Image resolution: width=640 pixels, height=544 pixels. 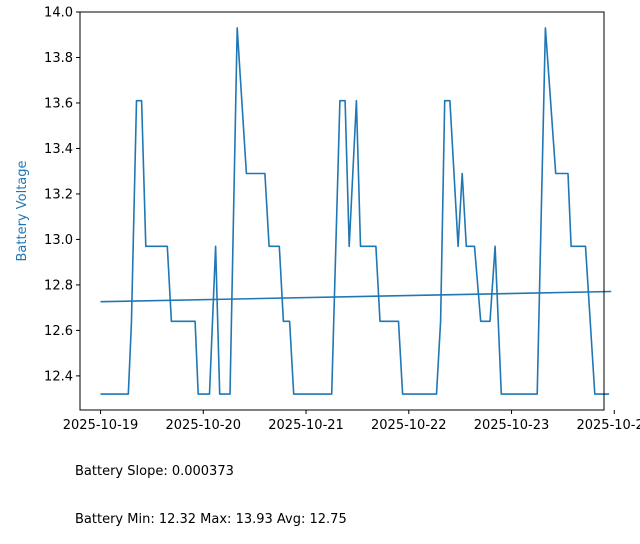 What do you see at coordinates (58, 103) in the screenshot?
I see `y-tick-label: 13.6` at bounding box center [58, 103].